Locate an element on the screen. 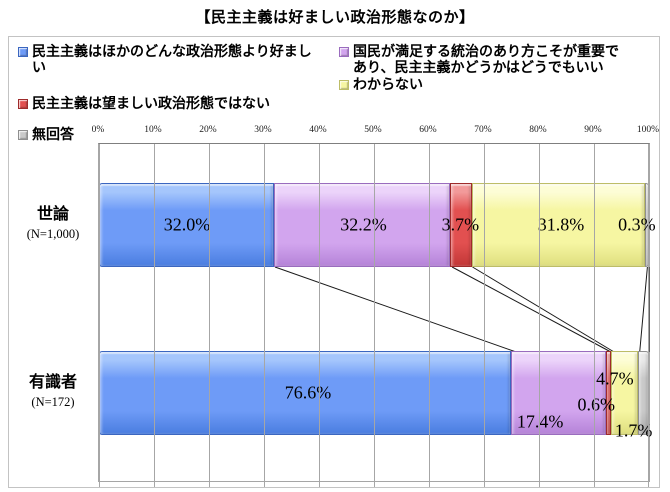  axis-tick-label: 0% is located at coordinates (98, 130).